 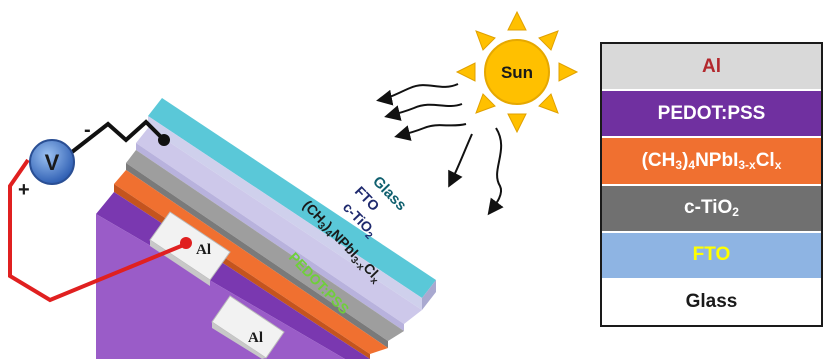 I want to click on plus-sign: +, so click(x=24, y=190).